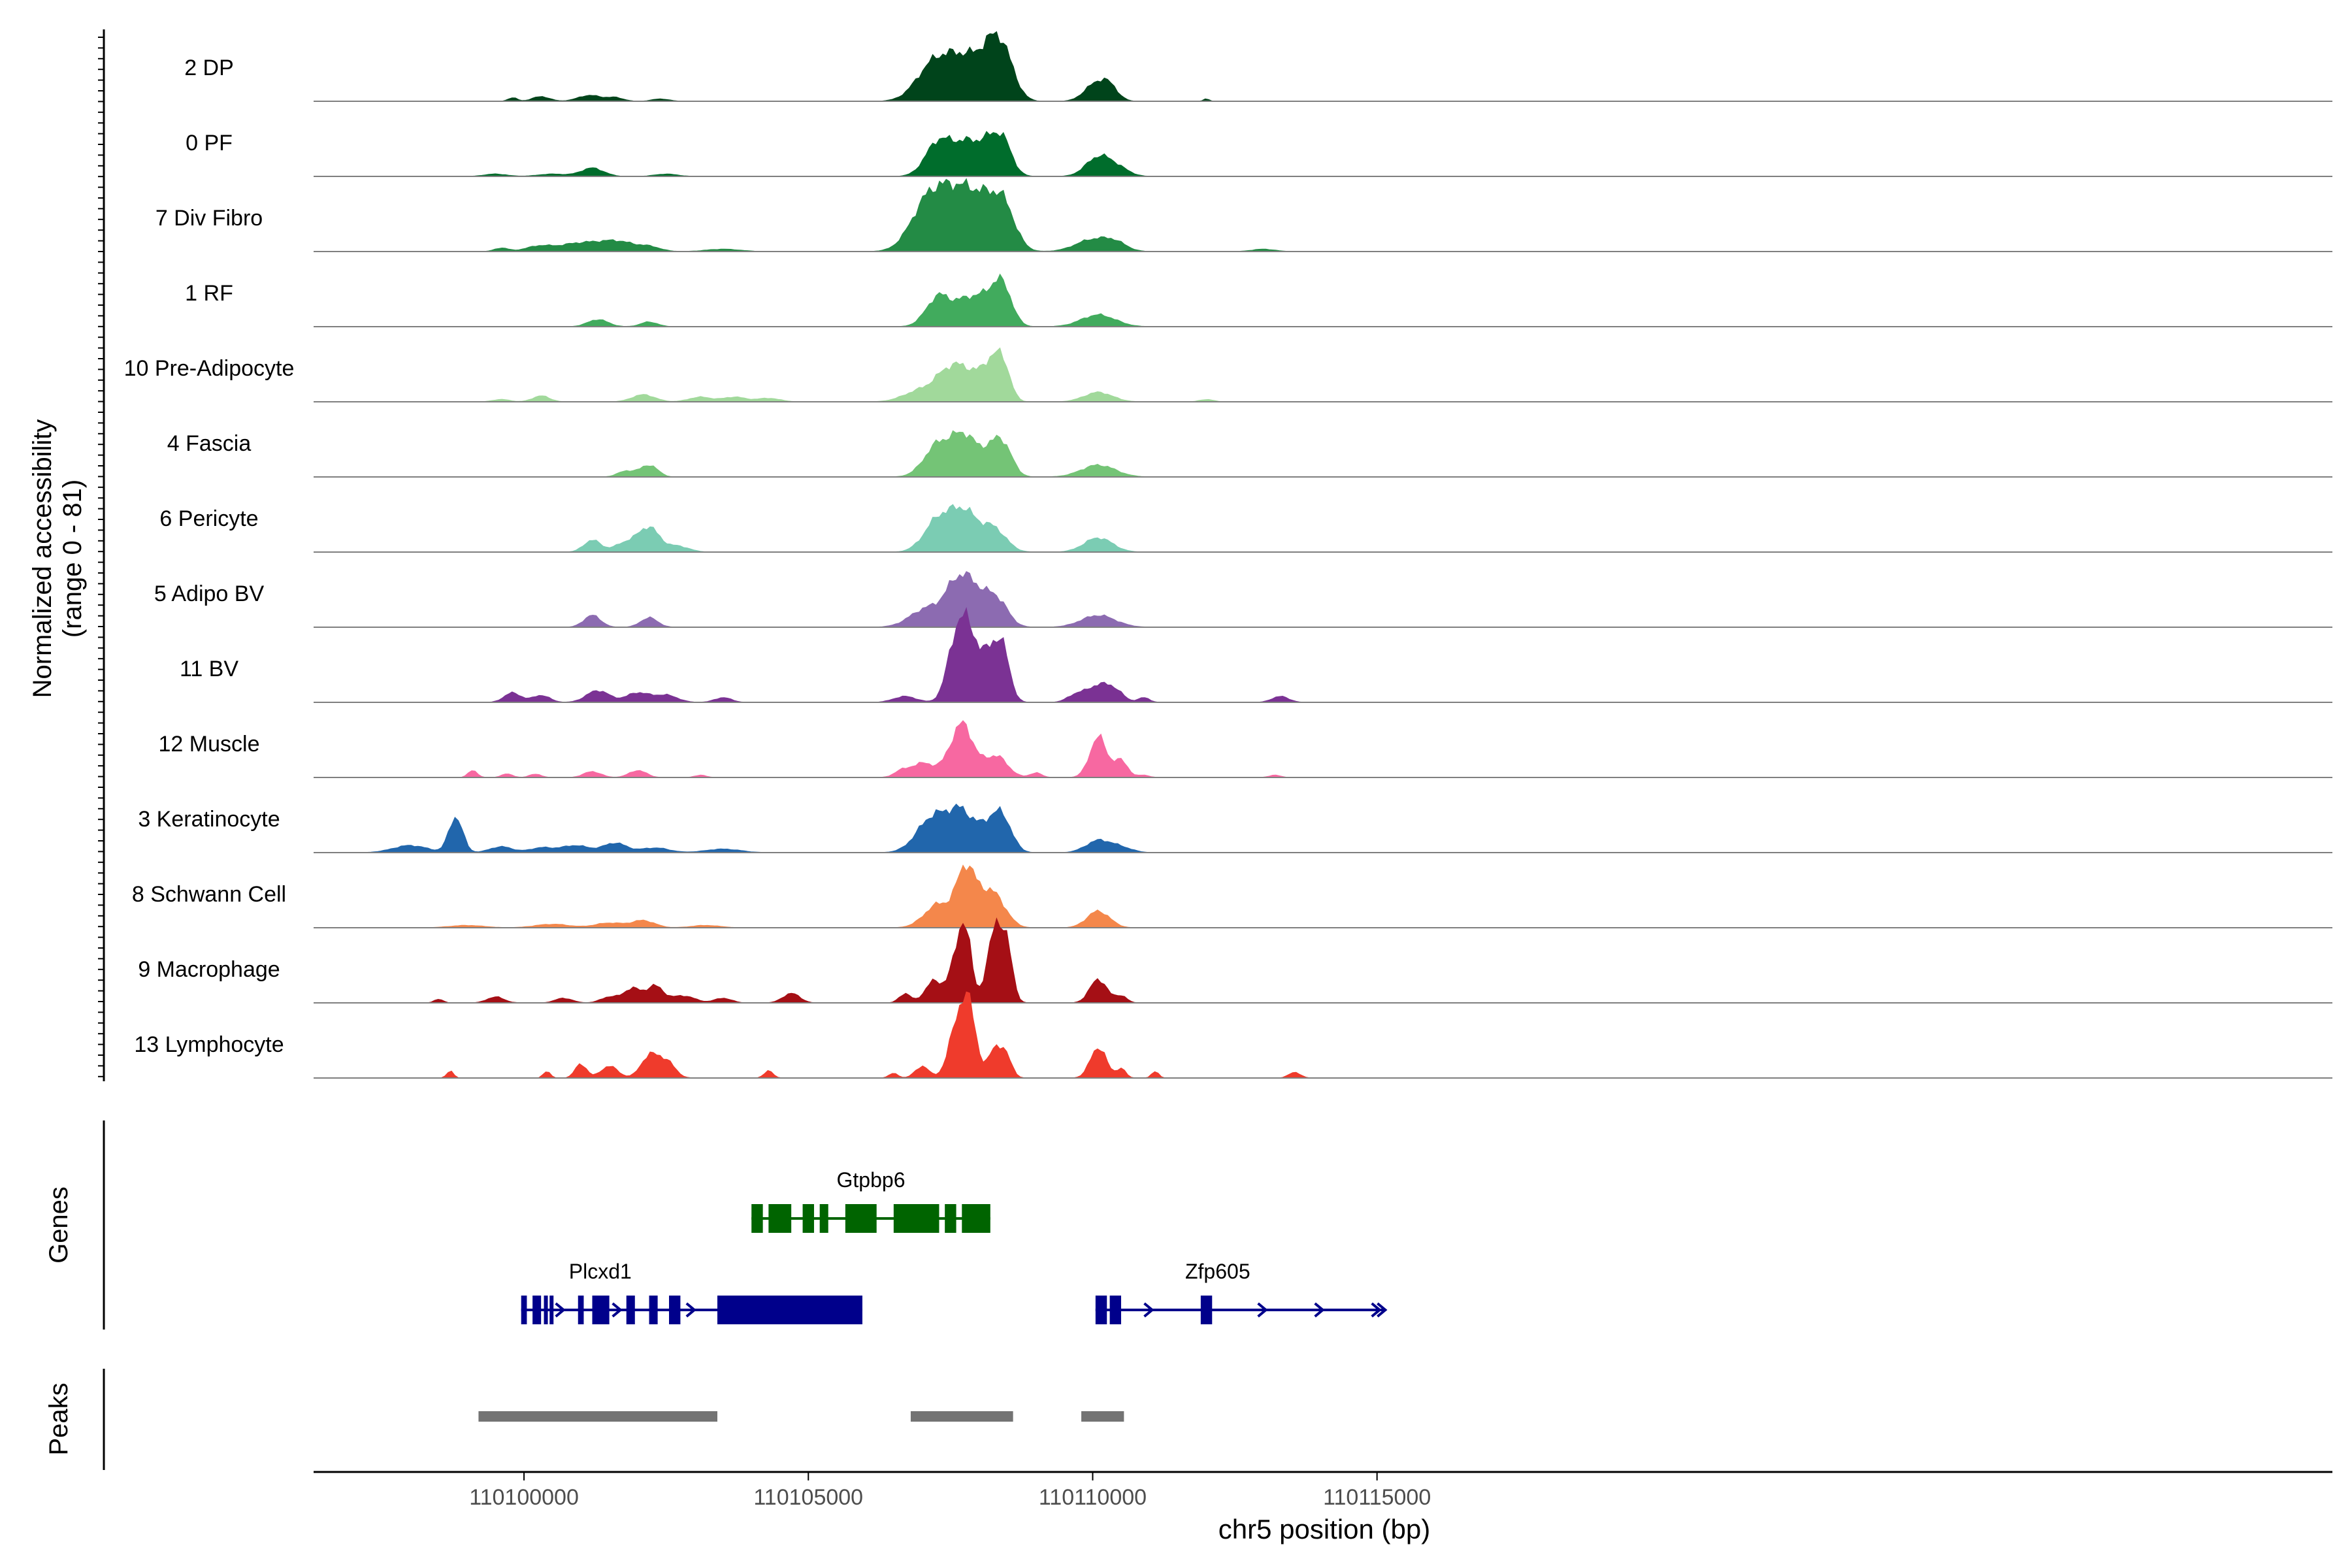  What do you see at coordinates (691, 1292) in the screenshot?
I see `gene-plcxd1: Plcxd1` at bounding box center [691, 1292].